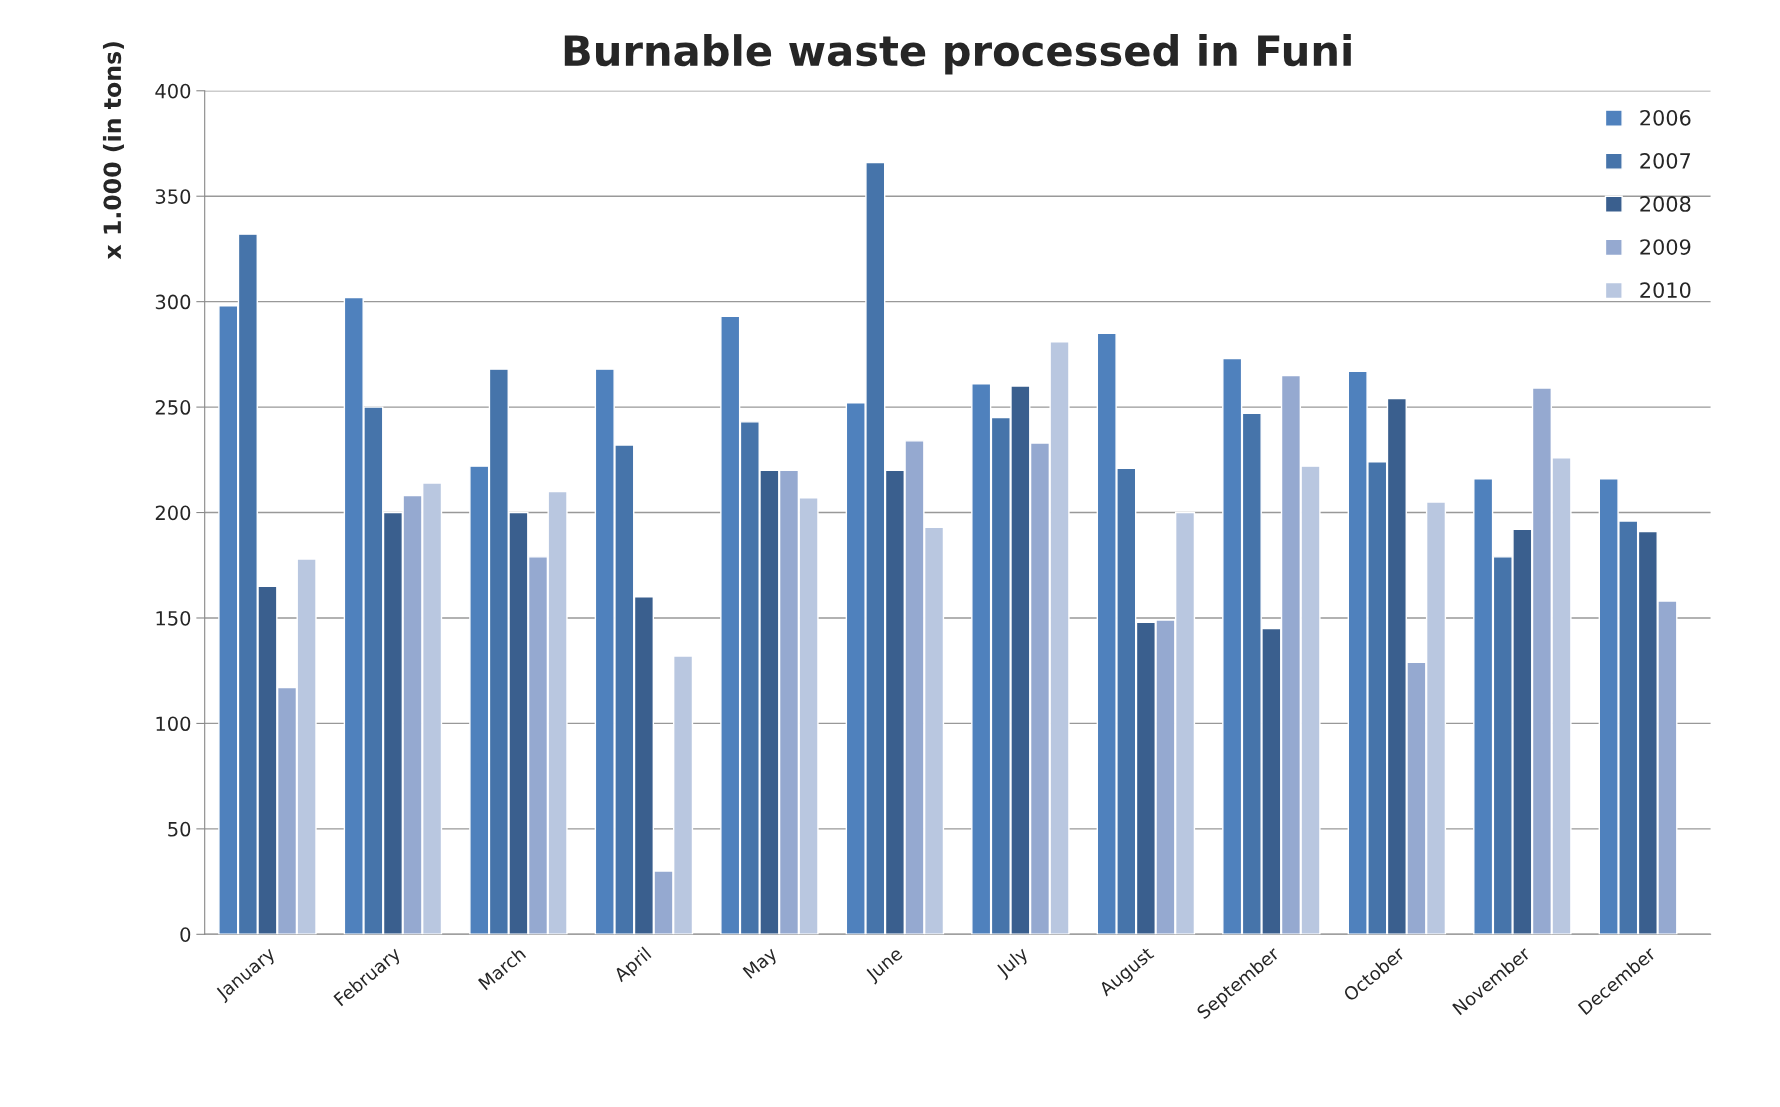 The image size is (1780, 1107). I want to click on y-tick-label: 300, so click(173, 302).